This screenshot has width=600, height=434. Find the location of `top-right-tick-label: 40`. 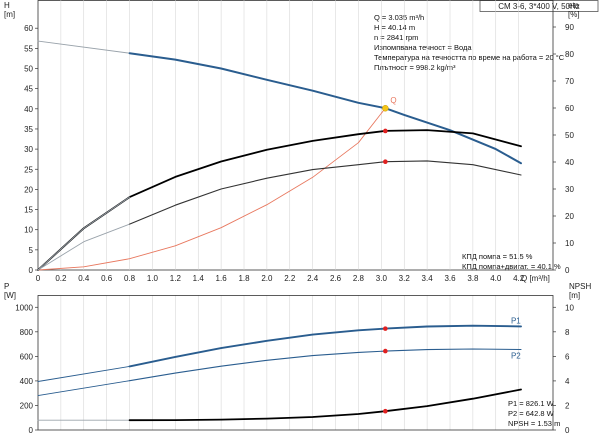

top-right-tick-label: 40 is located at coordinates (569, 162).